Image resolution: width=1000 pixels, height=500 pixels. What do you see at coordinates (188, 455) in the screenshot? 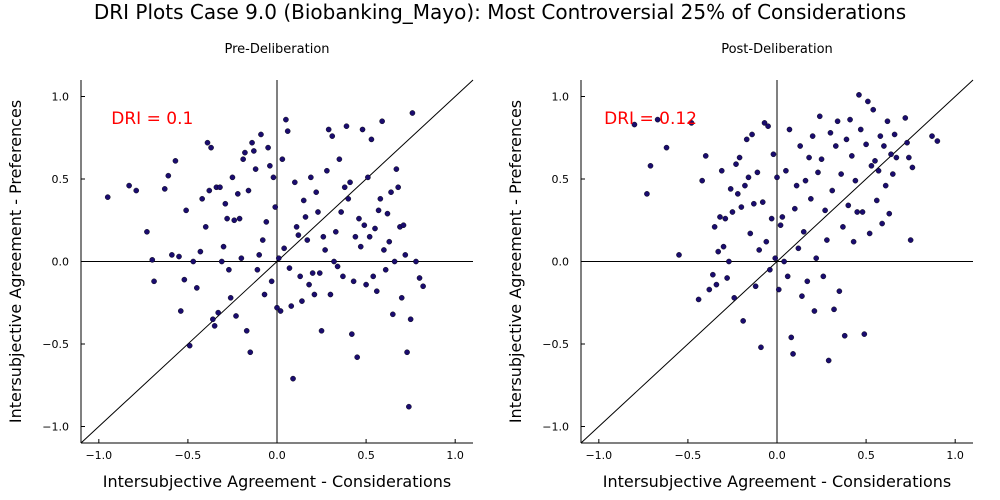
I see `pre-x-tick-label: −0.5` at bounding box center [188, 455].